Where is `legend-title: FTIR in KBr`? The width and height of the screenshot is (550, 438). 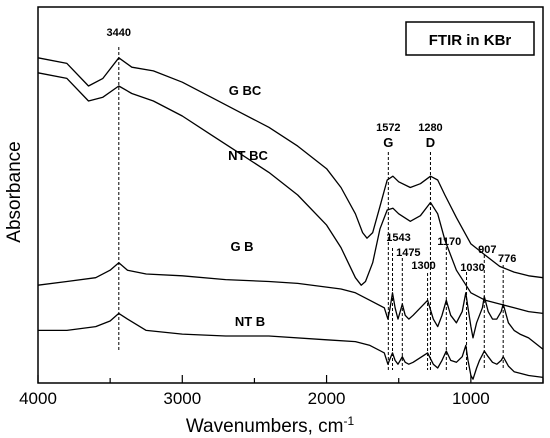
legend-title: FTIR in KBr is located at coordinates (470, 40).